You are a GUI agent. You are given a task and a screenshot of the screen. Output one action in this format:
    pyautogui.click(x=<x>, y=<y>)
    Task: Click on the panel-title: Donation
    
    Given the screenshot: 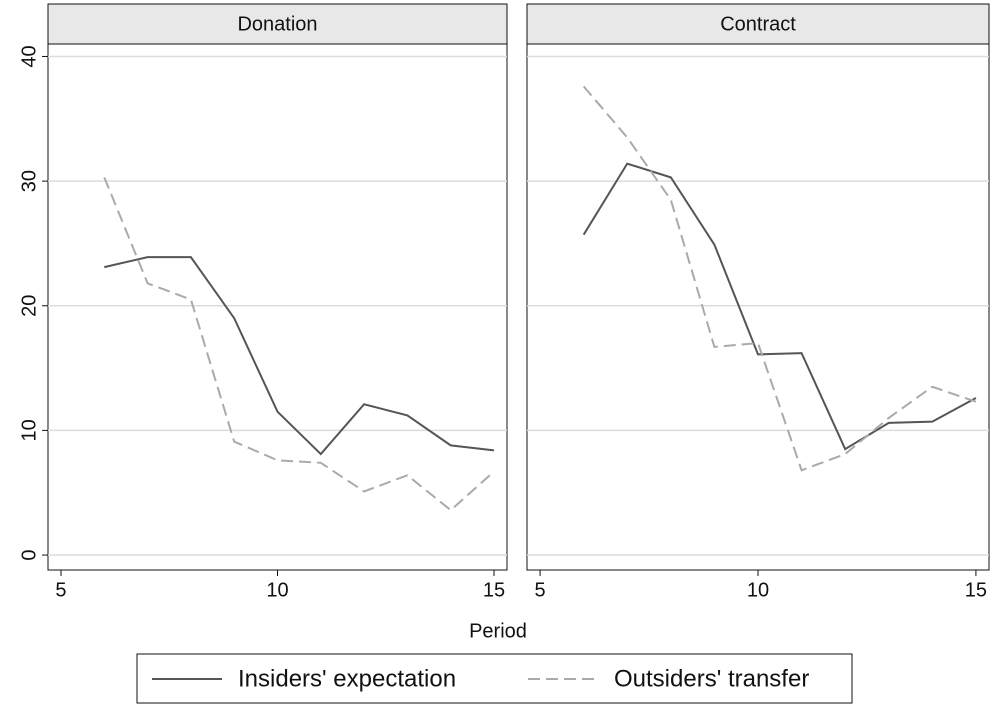 What is the action you would take?
    pyautogui.click(x=277, y=24)
    